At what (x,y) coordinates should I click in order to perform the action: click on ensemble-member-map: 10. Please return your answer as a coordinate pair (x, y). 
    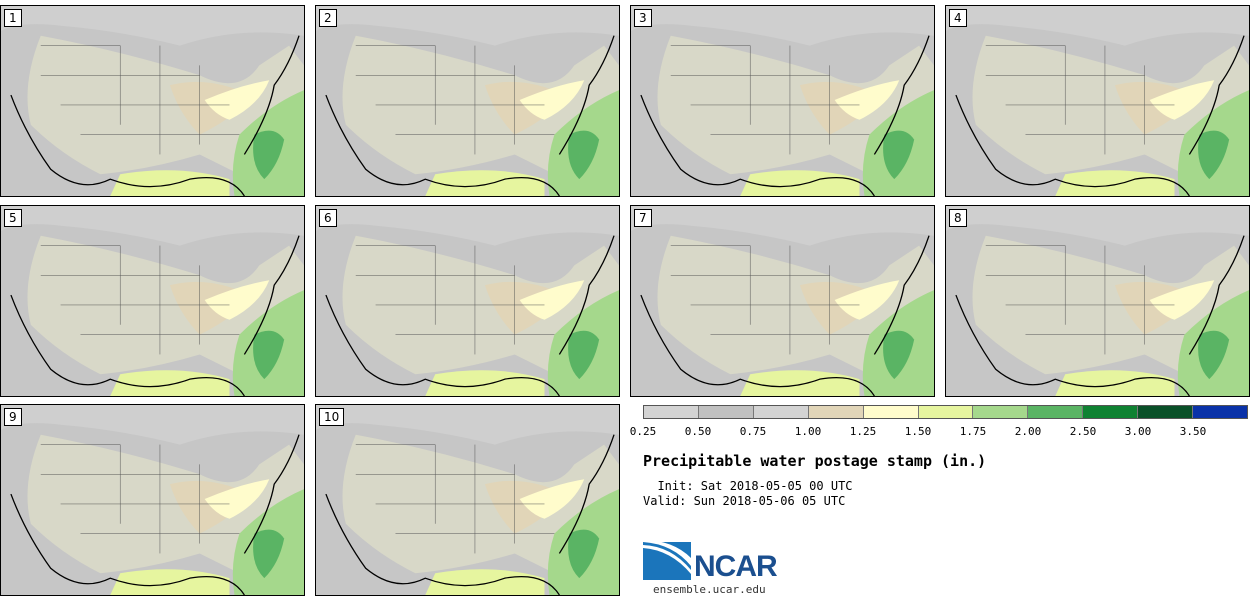
    Looking at the image, I should click on (467, 500).